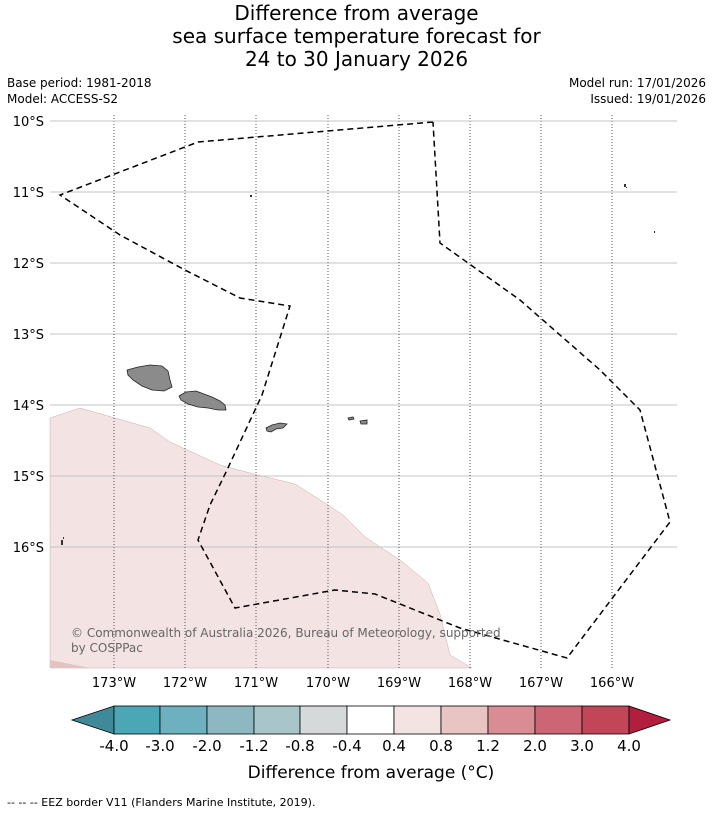 The height and width of the screenshot is (816, 713). Describe the element at coordinates (207, 746) in the screenshot. I see `colorbar-tick-label: -2.0` at that location.